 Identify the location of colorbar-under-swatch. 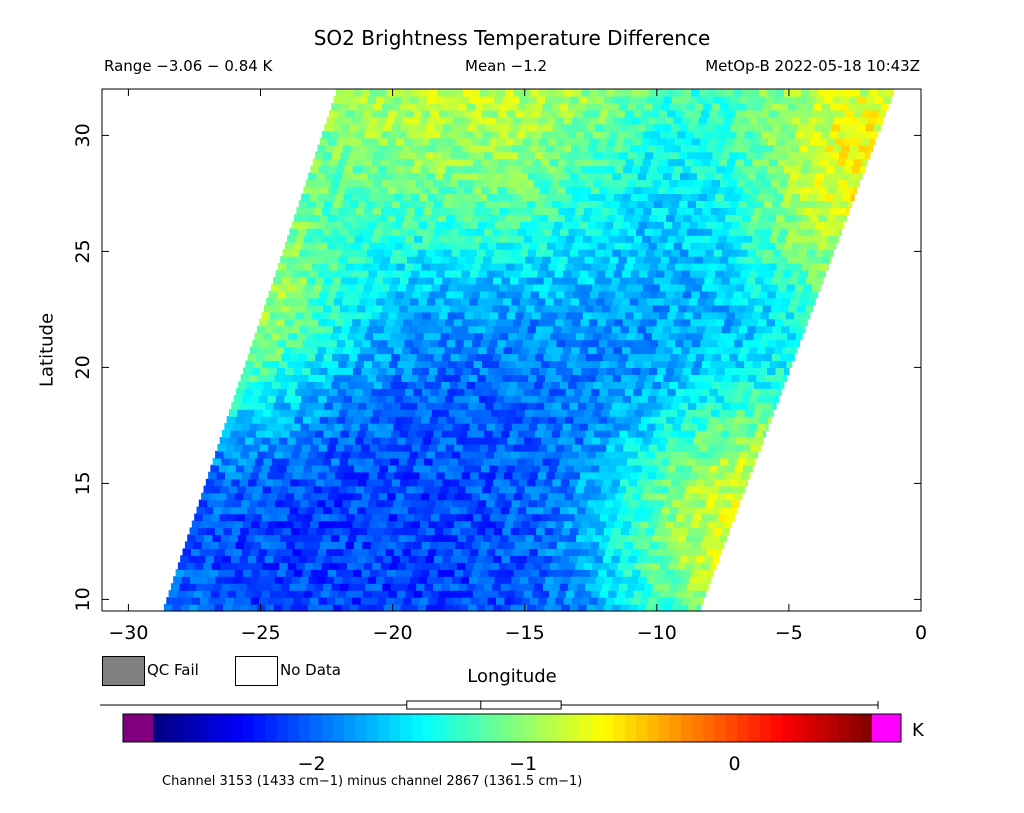
(138, 728).